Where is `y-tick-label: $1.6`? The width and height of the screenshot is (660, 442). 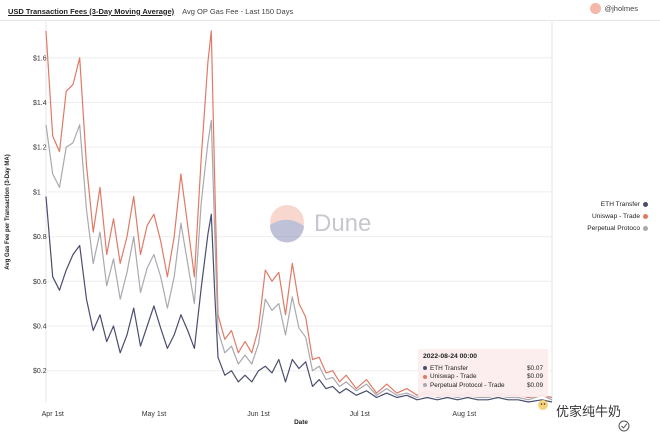
y-tick-label: $1.6 is located at coordinates (40, 58).